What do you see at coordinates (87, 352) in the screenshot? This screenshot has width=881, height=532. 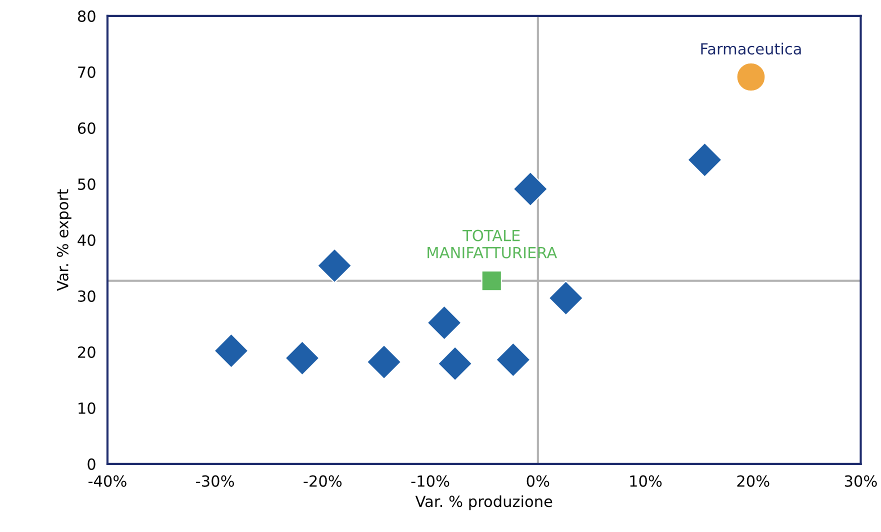 I see `y-tick-label: 20` at bounding box center [87, 352].